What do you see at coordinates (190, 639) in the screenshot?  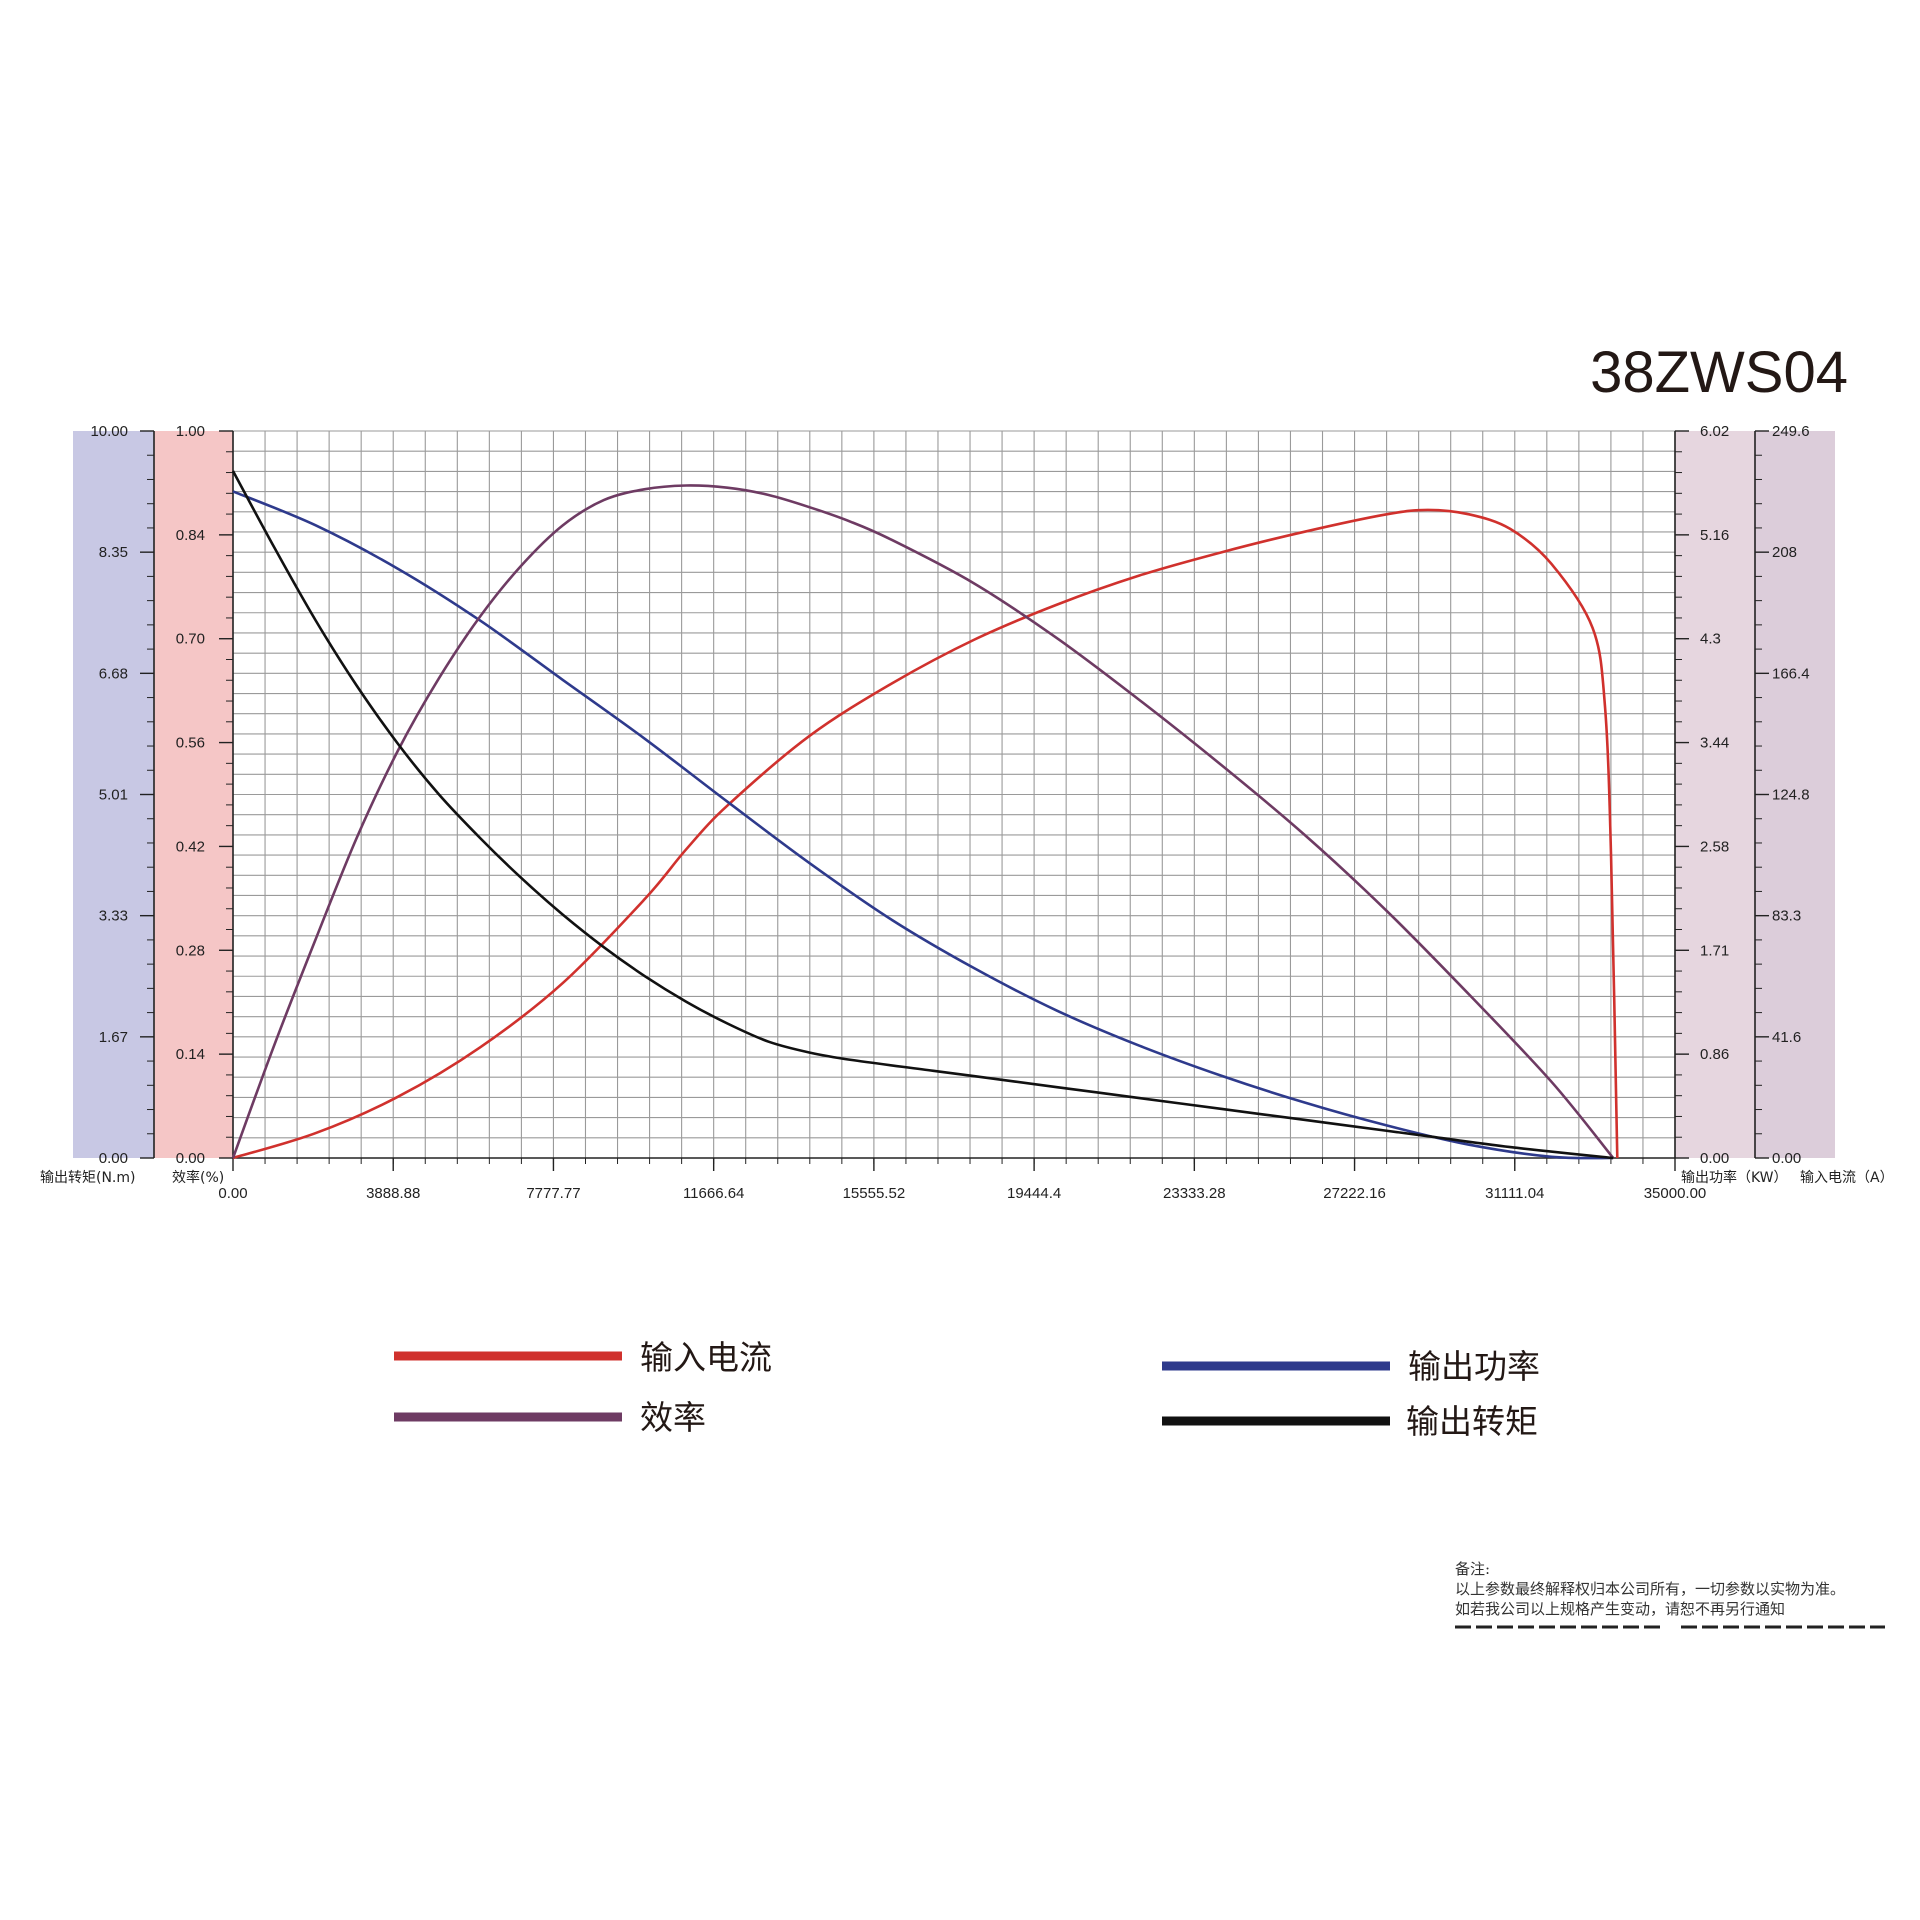 I see `efficiency-tick-label: 0.70` at bounding box center [190, 639].